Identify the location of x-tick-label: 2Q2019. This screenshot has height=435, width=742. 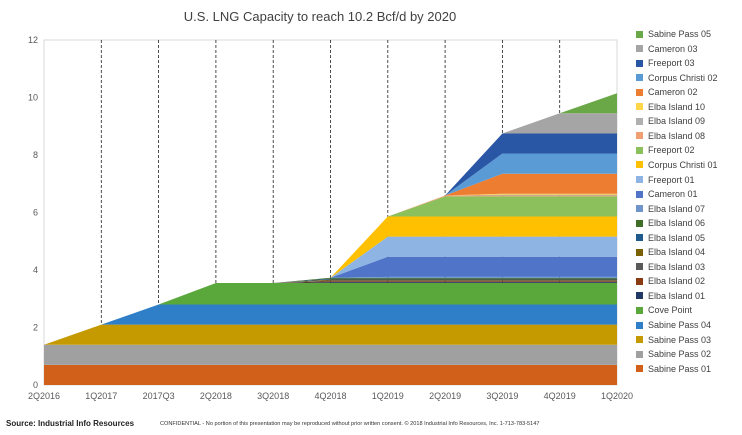
(445, 396).